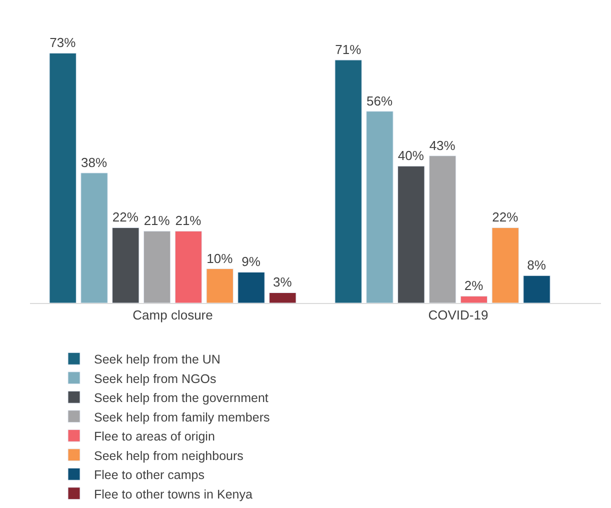 Image resolution: width=611 pixels, height=508 pixels. I want to click on data-label: 43%, so click(442, 145).